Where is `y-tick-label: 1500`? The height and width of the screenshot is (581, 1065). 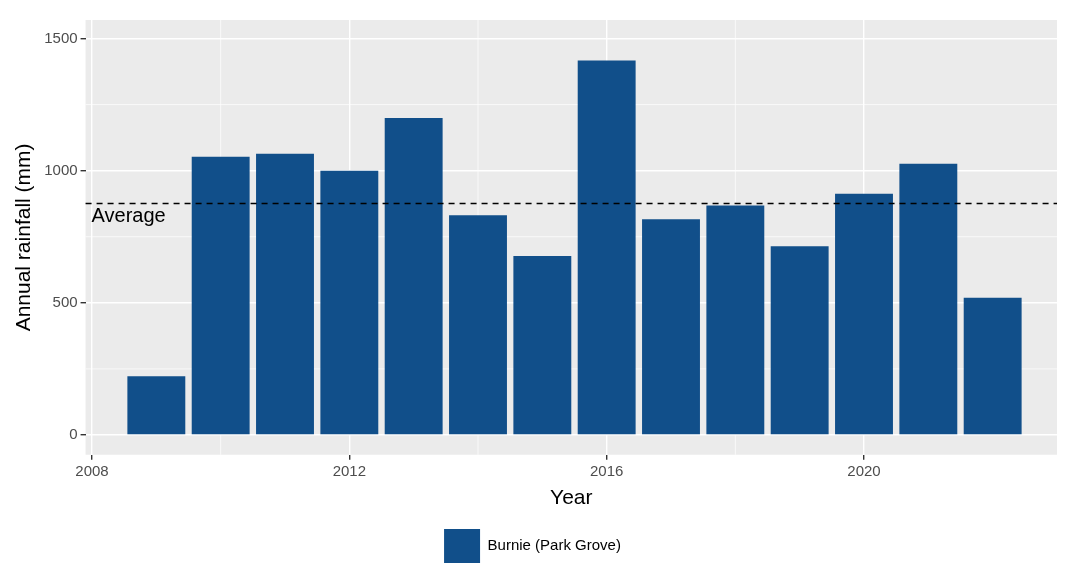
y-tick-label: 1500 is located at coordinates (61, 37).